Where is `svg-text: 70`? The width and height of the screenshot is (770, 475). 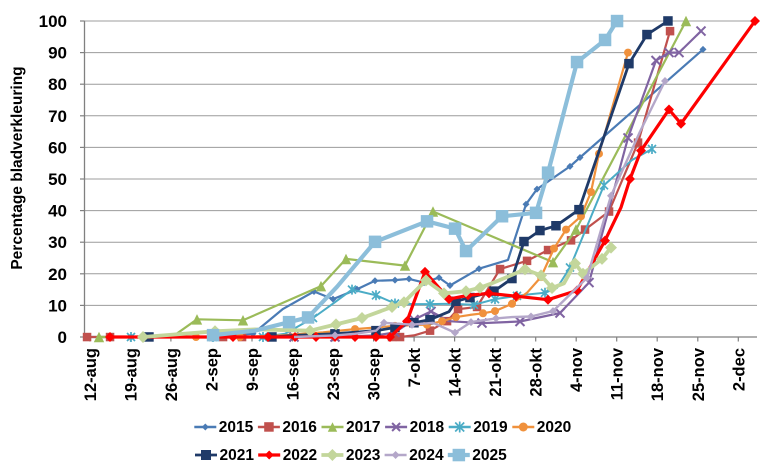
svg-text: 70 is located at coordinates (57, 116).